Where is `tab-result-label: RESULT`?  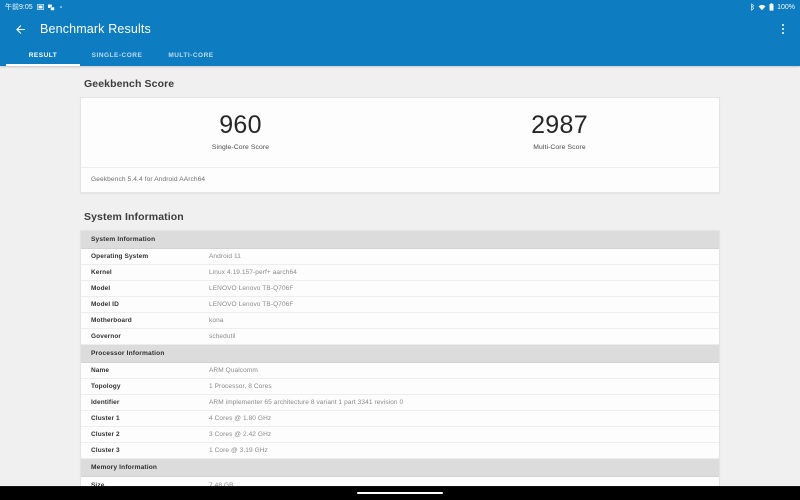
tab-result-label: RESULT is located at coordinates (43, 55).